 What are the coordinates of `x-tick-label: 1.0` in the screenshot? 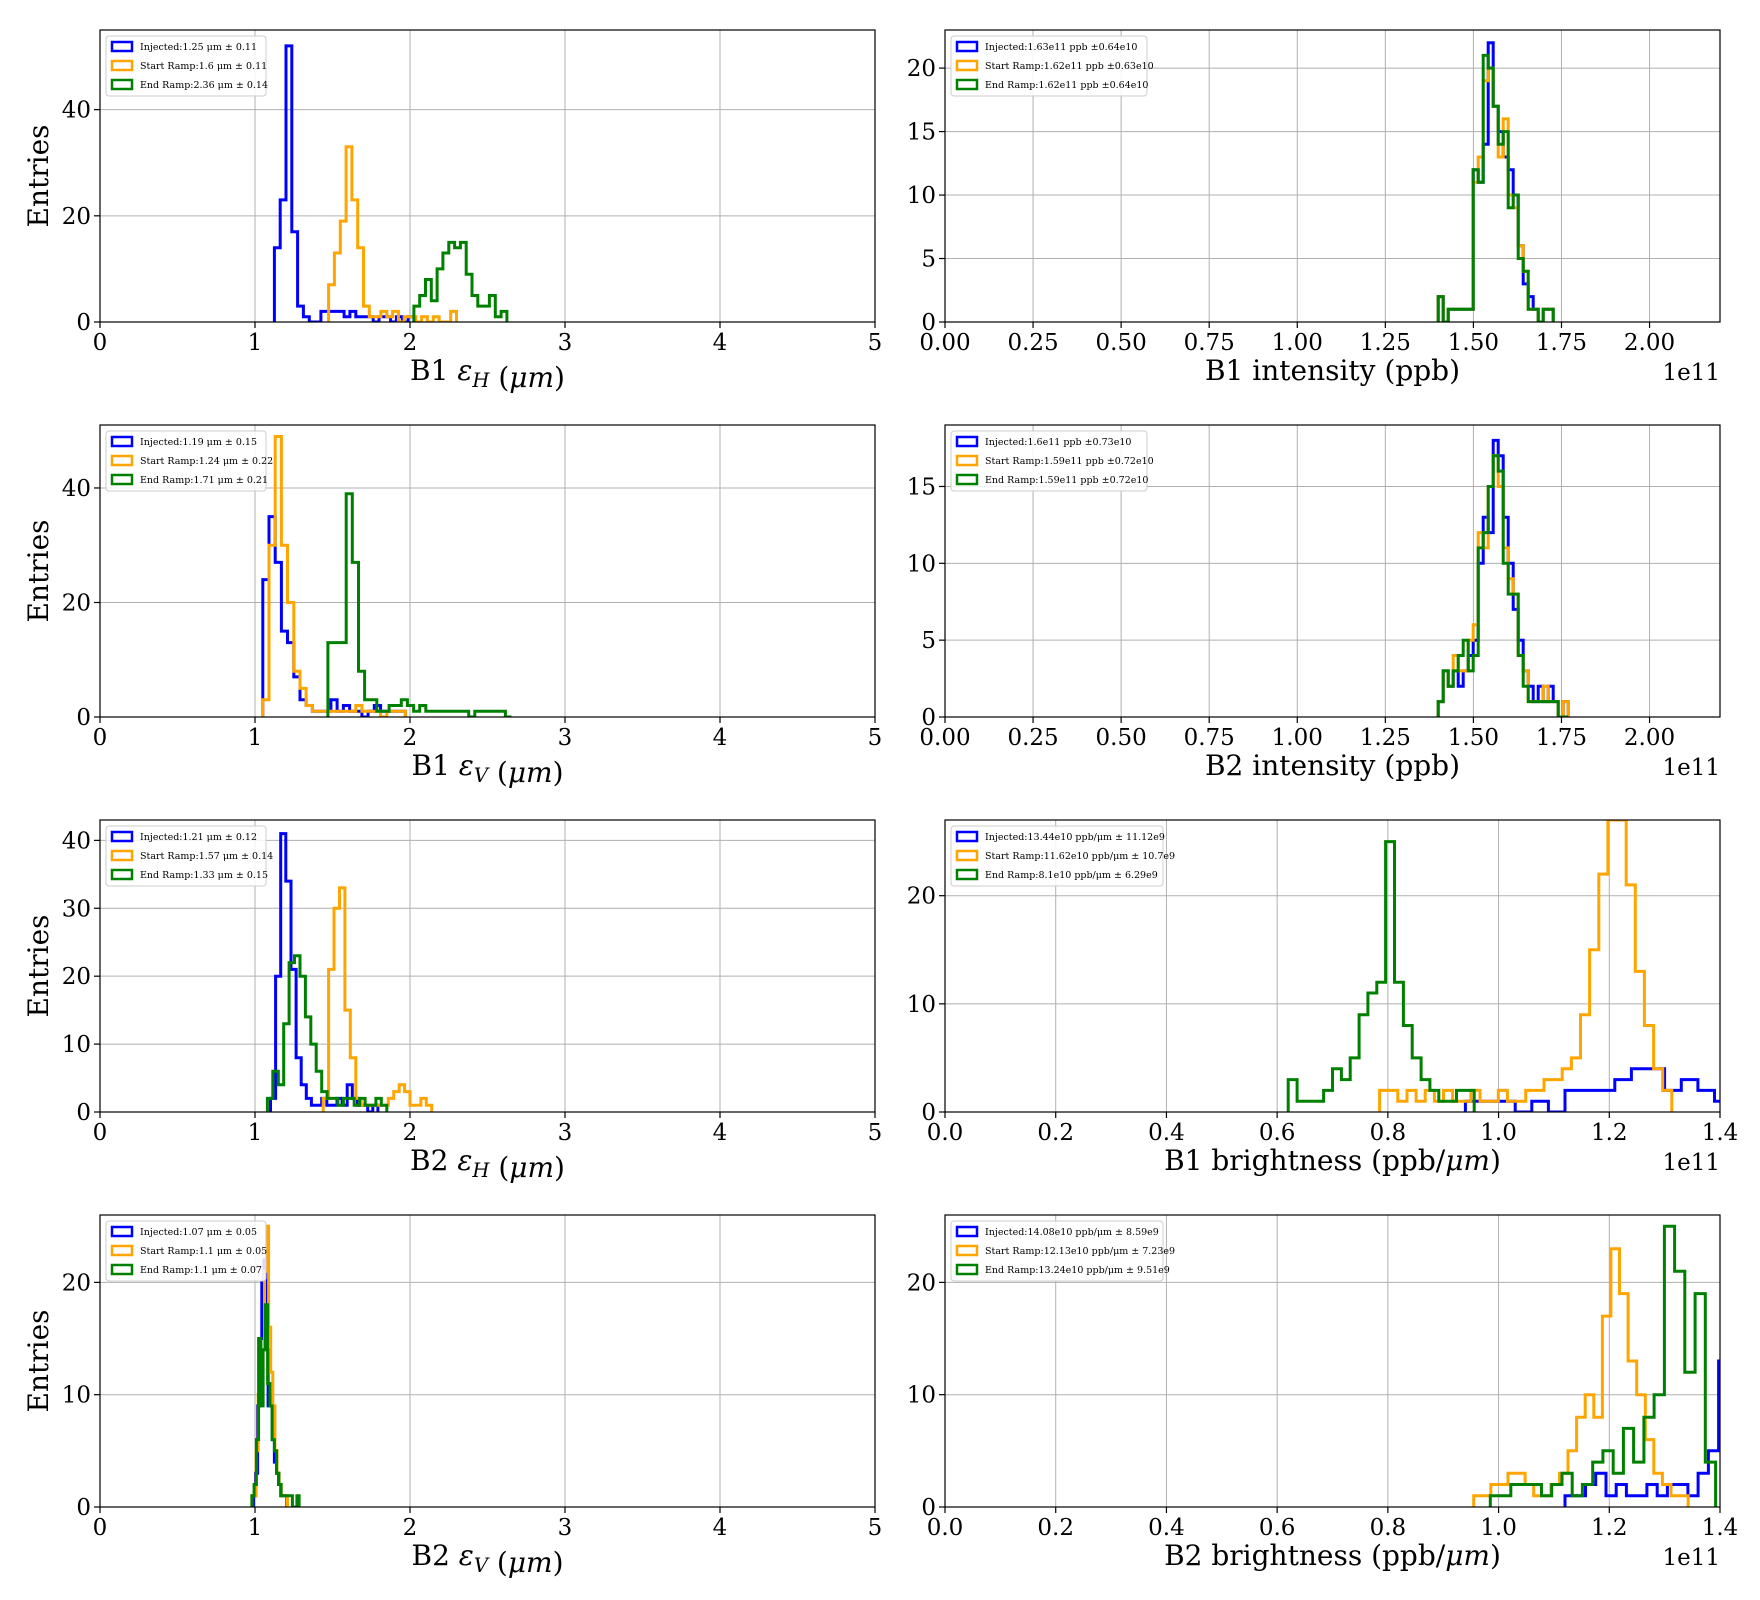 It's located at (1498, 1133).